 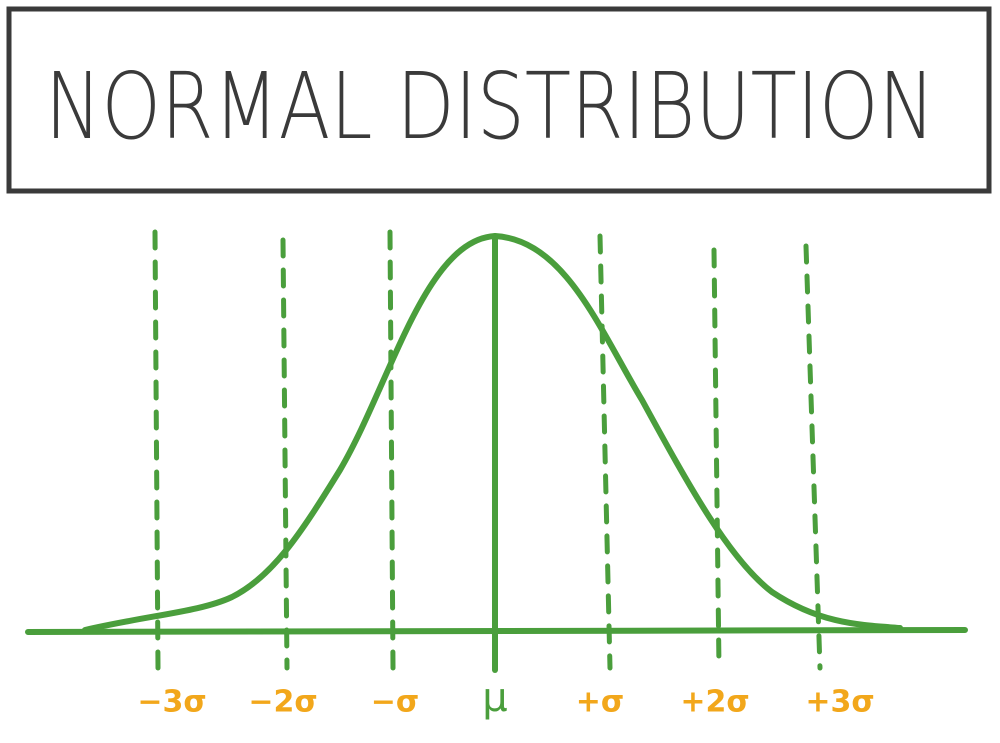 What do you see at coordinates (714, 702) in the screenshot?
I see `axis-label: +2σ` at bounding box center [714, 702].